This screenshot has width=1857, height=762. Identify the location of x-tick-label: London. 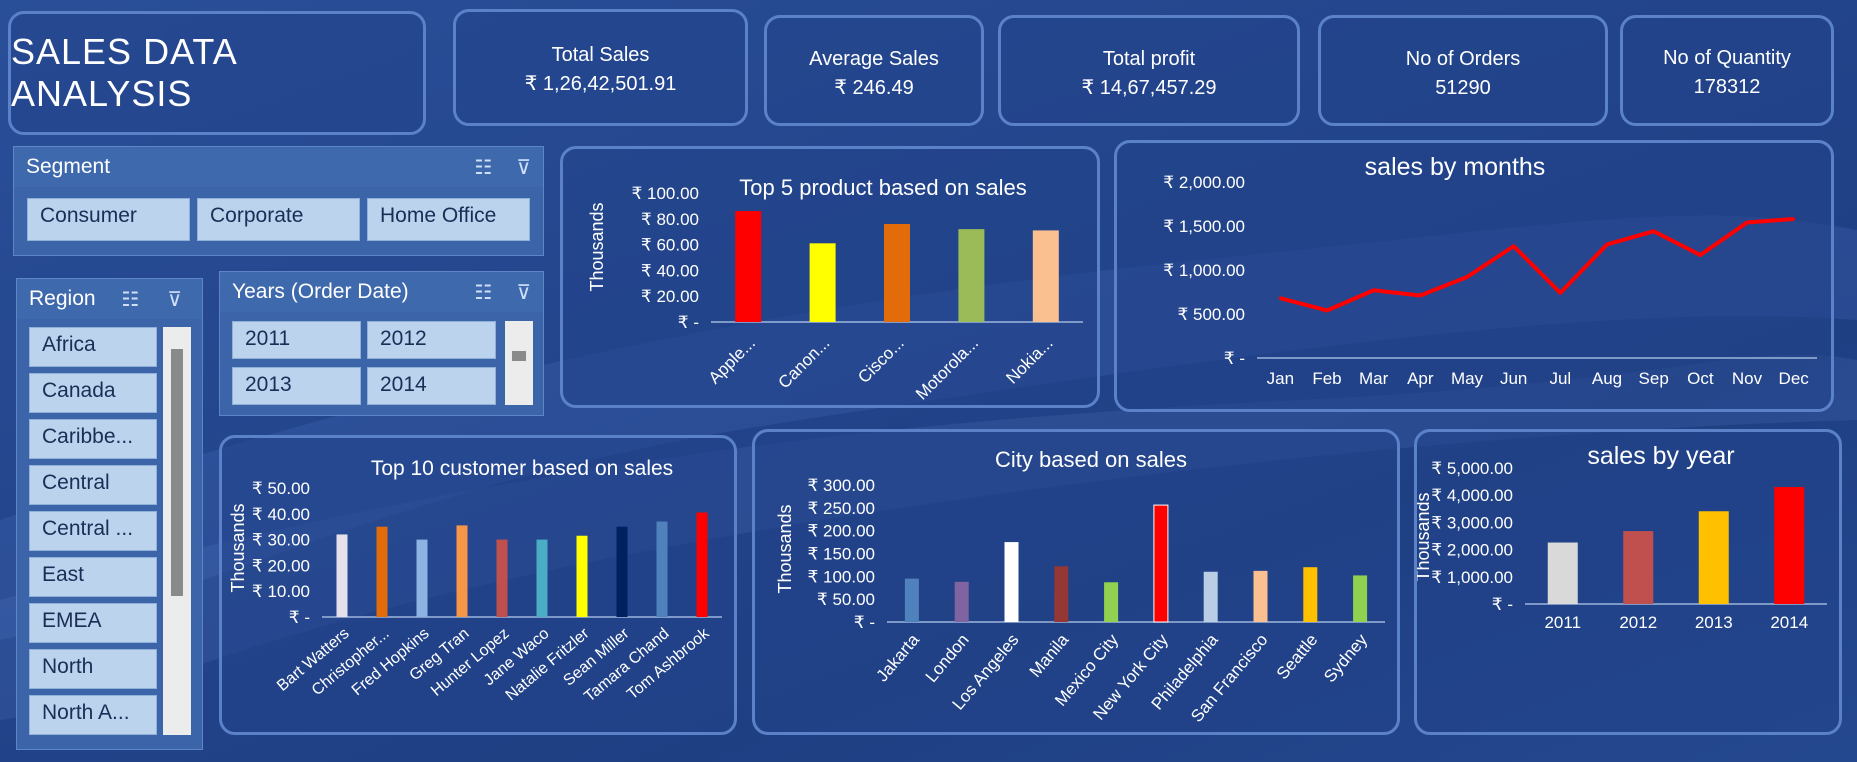
(947, 658).